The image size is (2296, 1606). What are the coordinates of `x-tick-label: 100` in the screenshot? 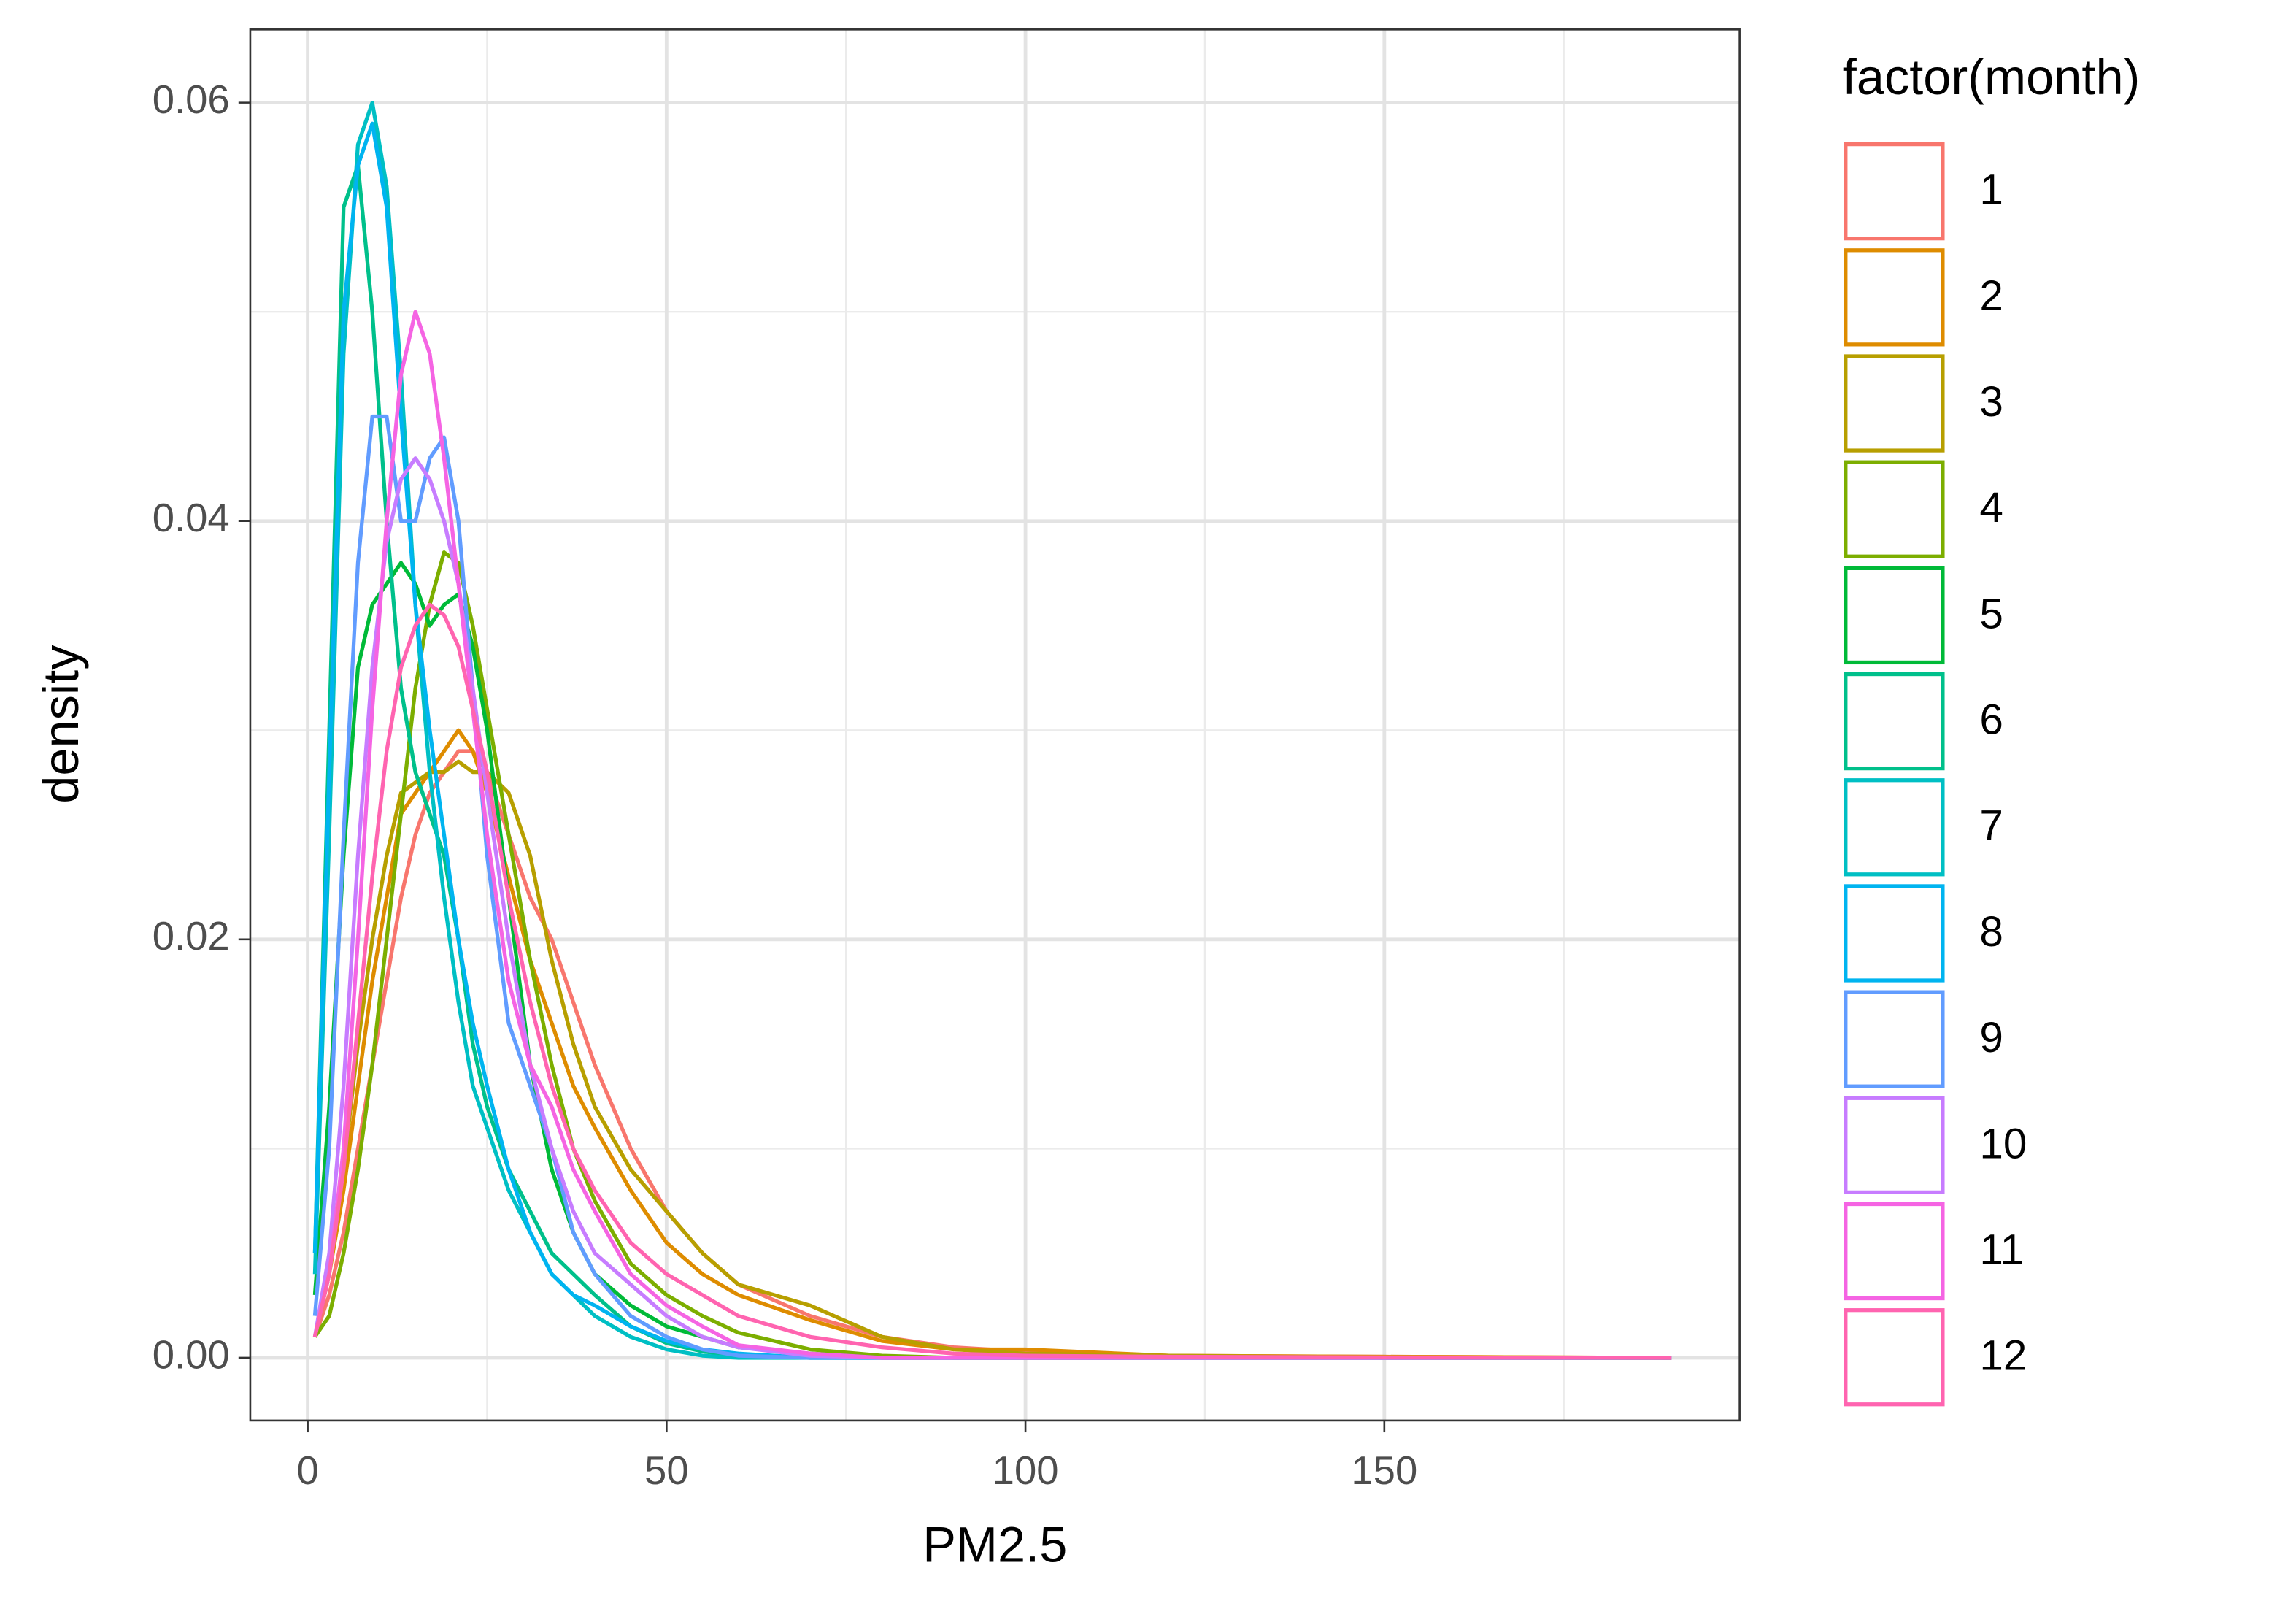 It's located at (1026, 1470).